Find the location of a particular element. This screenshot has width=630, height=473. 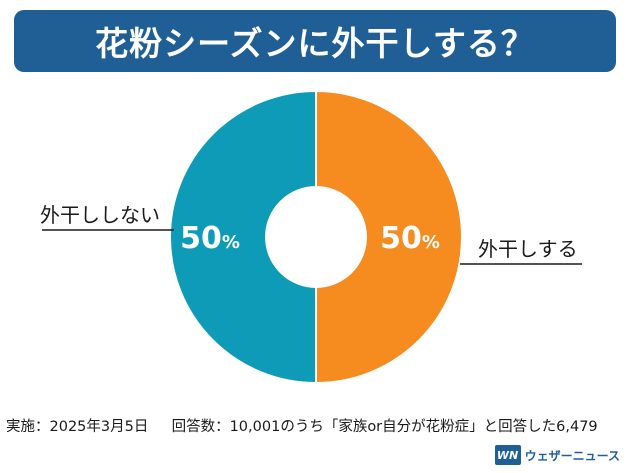

chart-title: 花粉シーズンに外干しする？ is located at coordinates (315, 43).